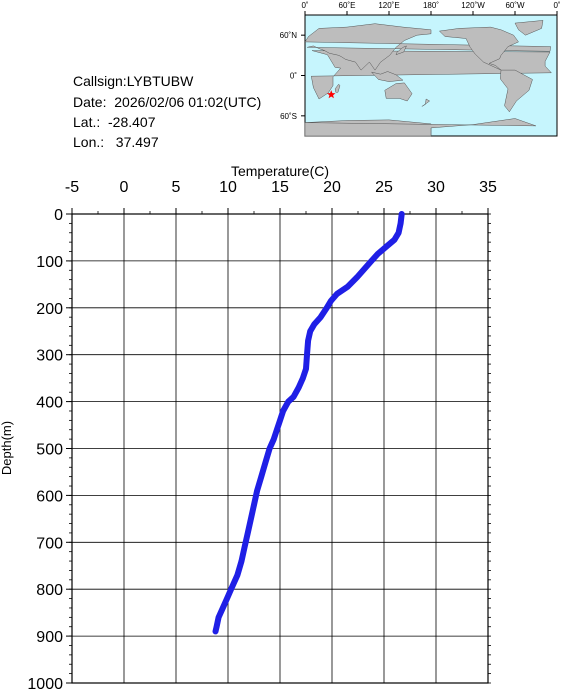 Image resolution: width=564 pixels, height=690 pixels. I want to click on x-axis-ticks: -5 0 5 10 15 20 25 30 35, so click(281, 196).